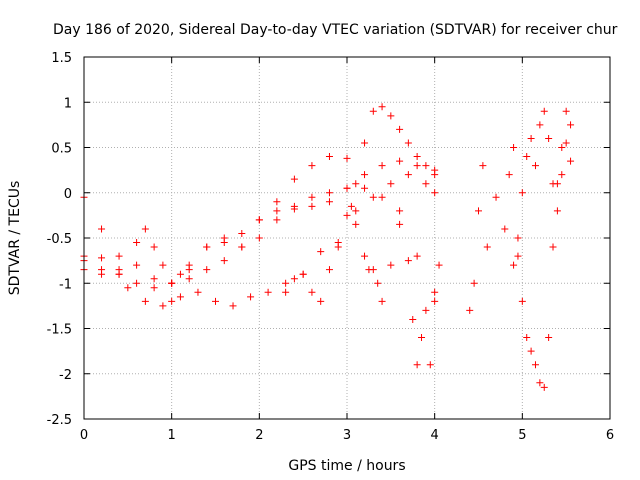  I want to click on y-tick-label: -1, so click(65, 284).